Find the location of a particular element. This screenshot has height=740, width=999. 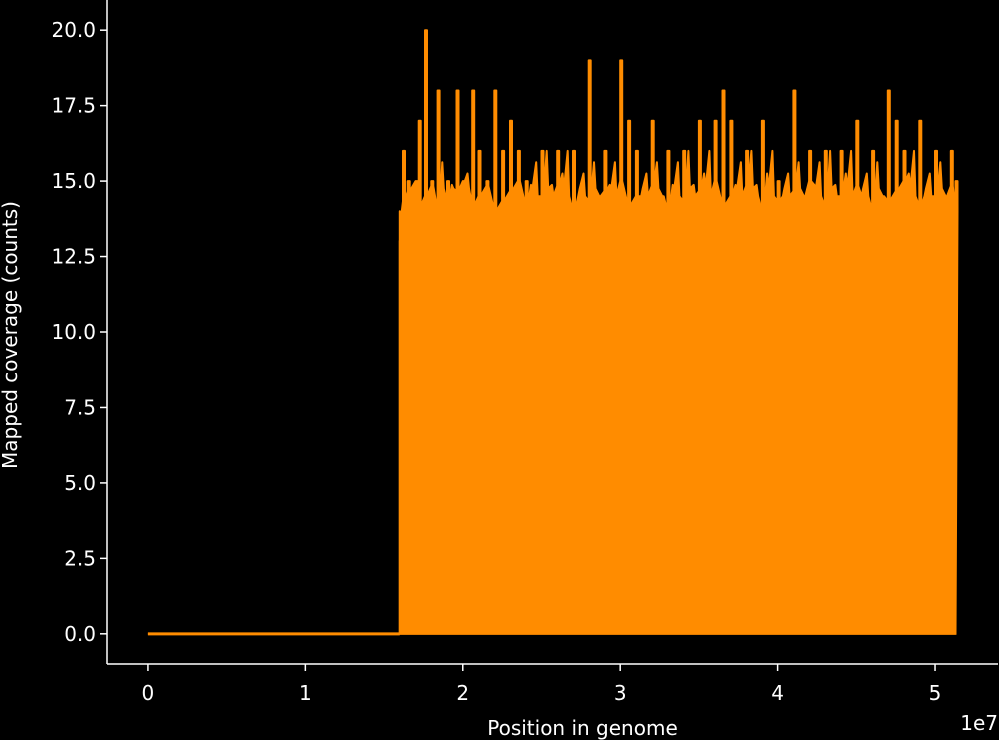

y-tick-label: 20.0 is located at coordinates (73, 30).